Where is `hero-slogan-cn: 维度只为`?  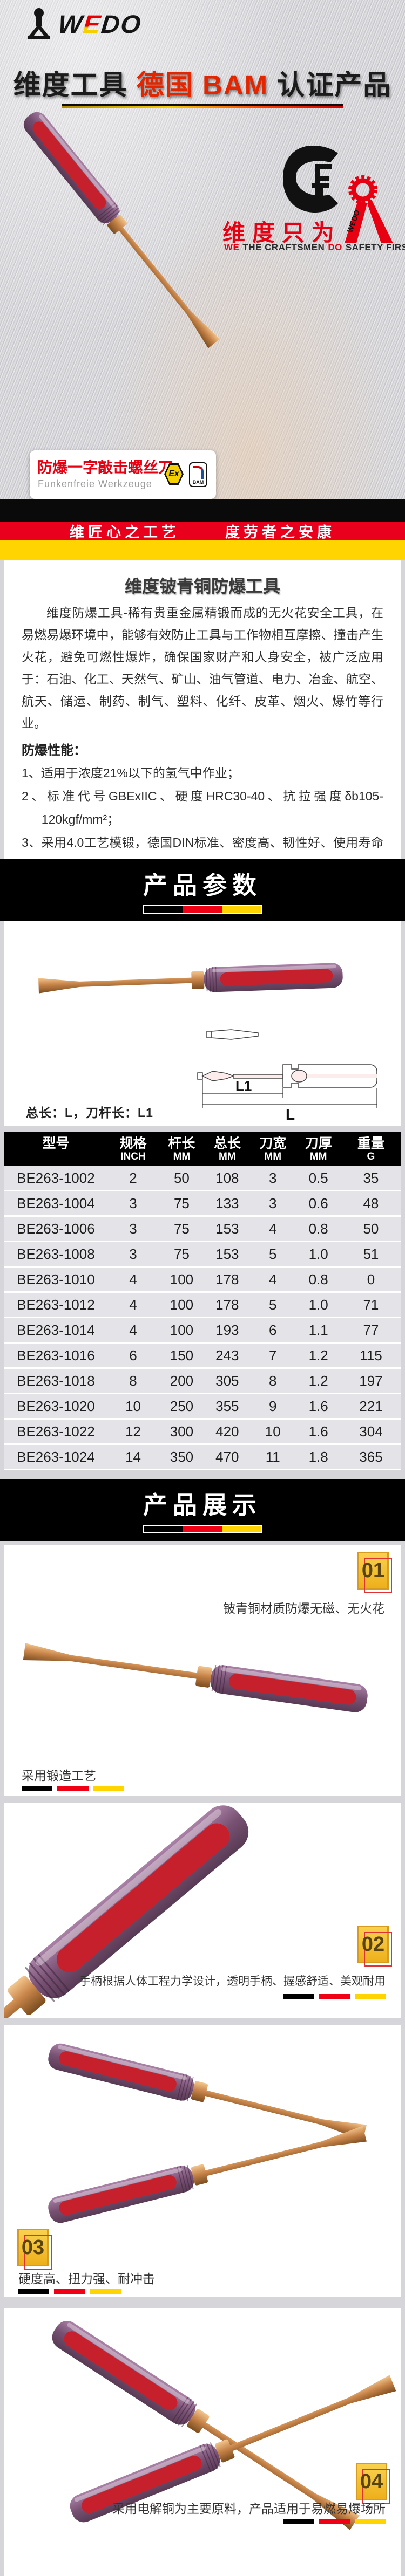 hero-slogan-cn: 维度只为 is located at coordinates (282, 232).